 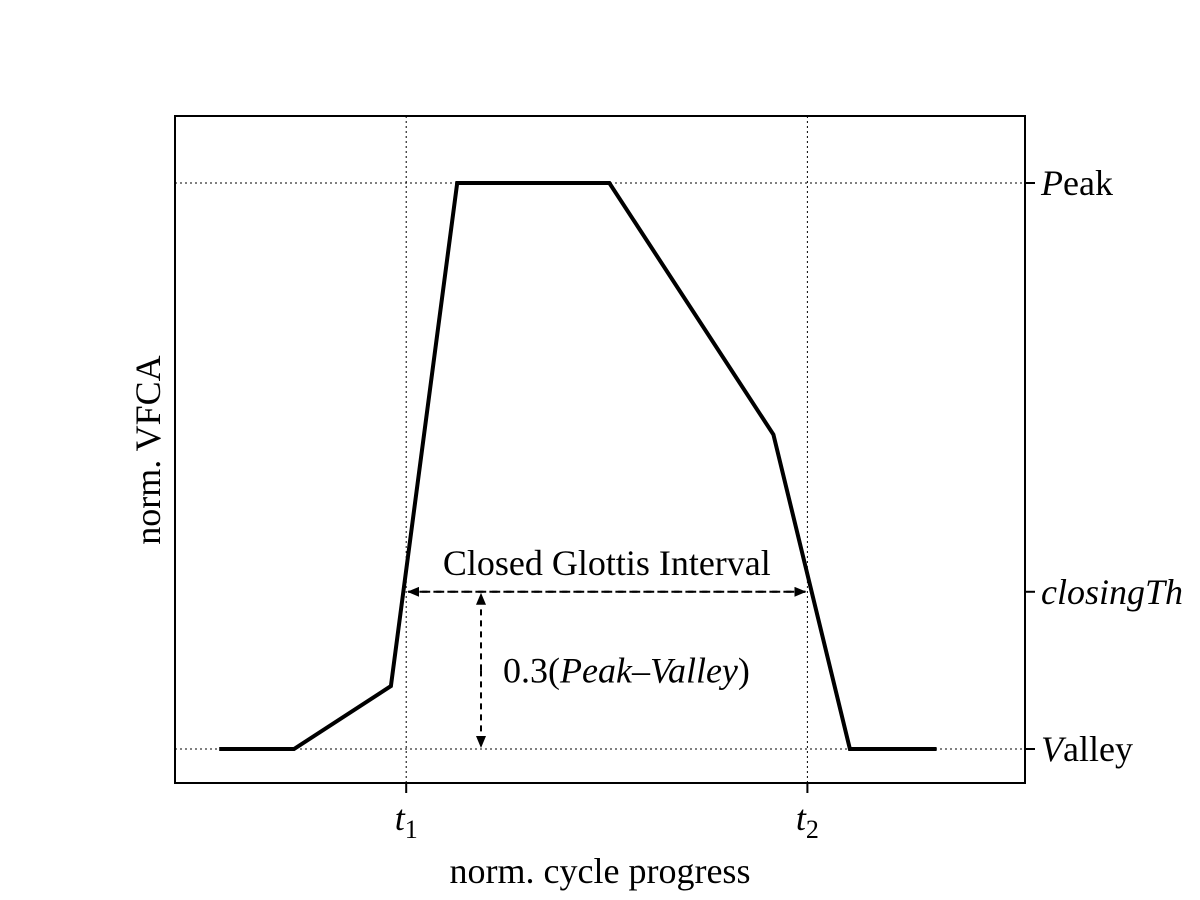 What do you see at coordinates (626, 670) in the screenshot?
I see `amplitude-label: 0.3(Peak–Valley)` at bounding box center [626, 670].